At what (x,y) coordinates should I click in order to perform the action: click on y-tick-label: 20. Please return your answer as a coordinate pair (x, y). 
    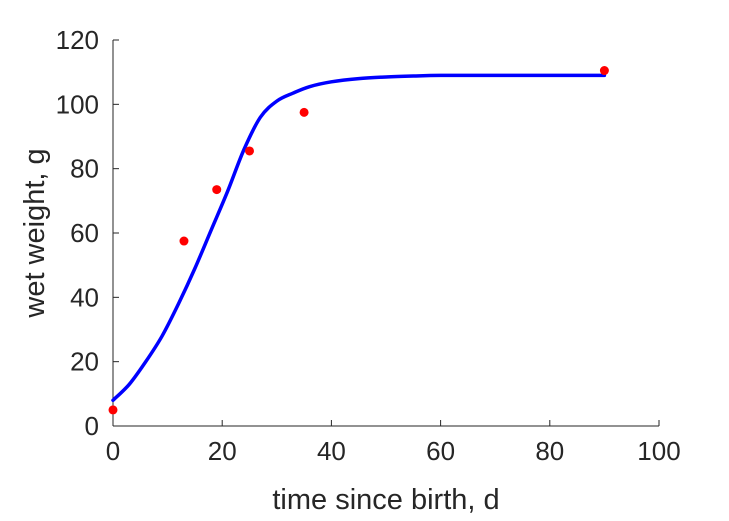
    Looking at the image, I should click on (84, 362).